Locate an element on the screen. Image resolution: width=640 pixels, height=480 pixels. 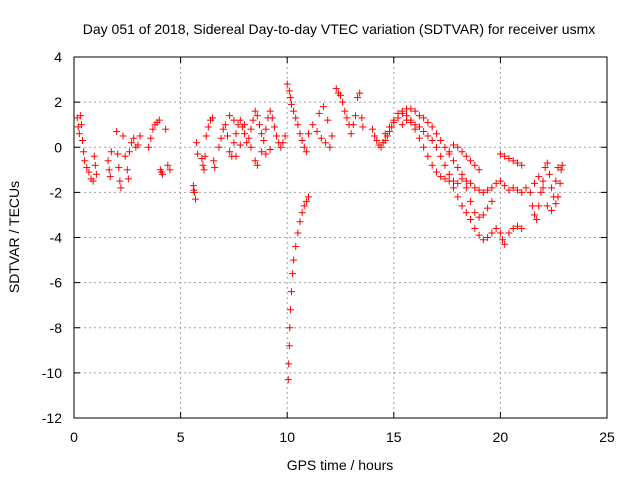
x-tick-label: 15 is located at coordinates (394, 437).